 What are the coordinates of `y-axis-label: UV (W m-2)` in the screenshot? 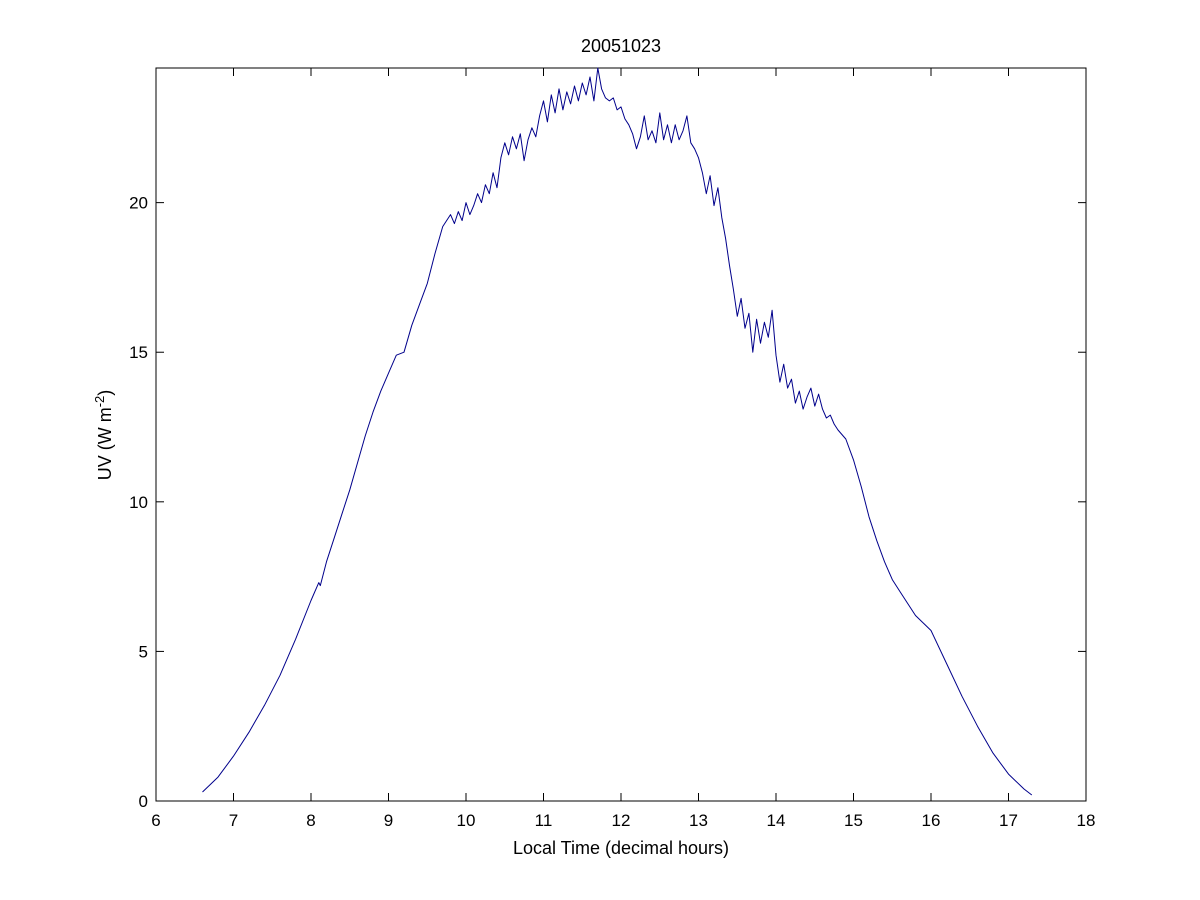 It's located at (103, 435).